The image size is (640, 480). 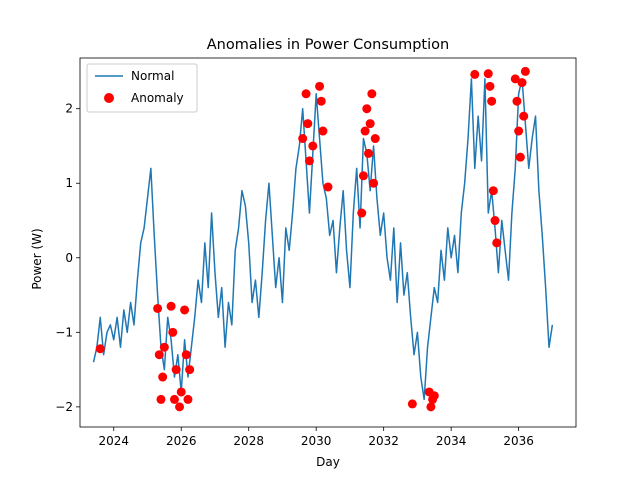 What do you see at coordinates (451, 441) in the screenshot?
I see `x-tick-label: 2034` at bounding box center [451, 441].